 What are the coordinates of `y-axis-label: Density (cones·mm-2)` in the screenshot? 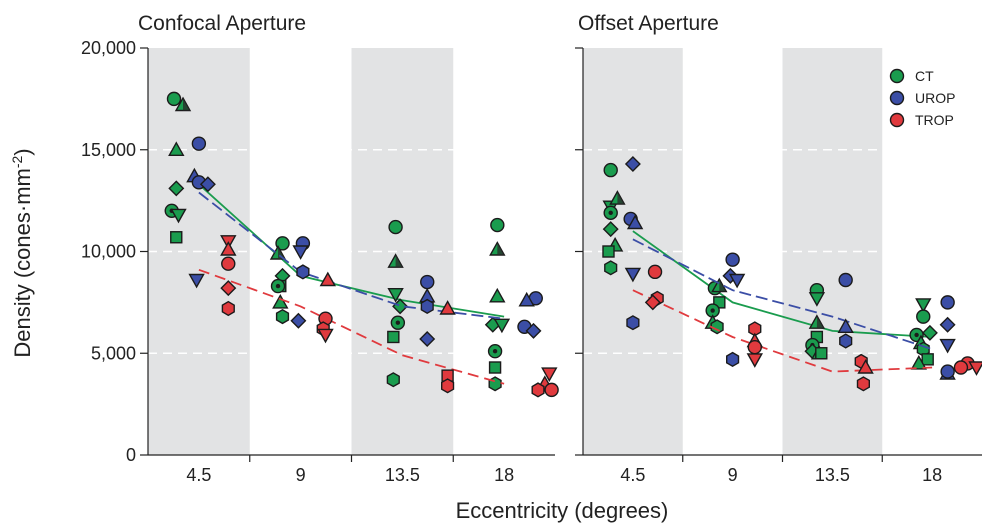 It's located at (22, 252).